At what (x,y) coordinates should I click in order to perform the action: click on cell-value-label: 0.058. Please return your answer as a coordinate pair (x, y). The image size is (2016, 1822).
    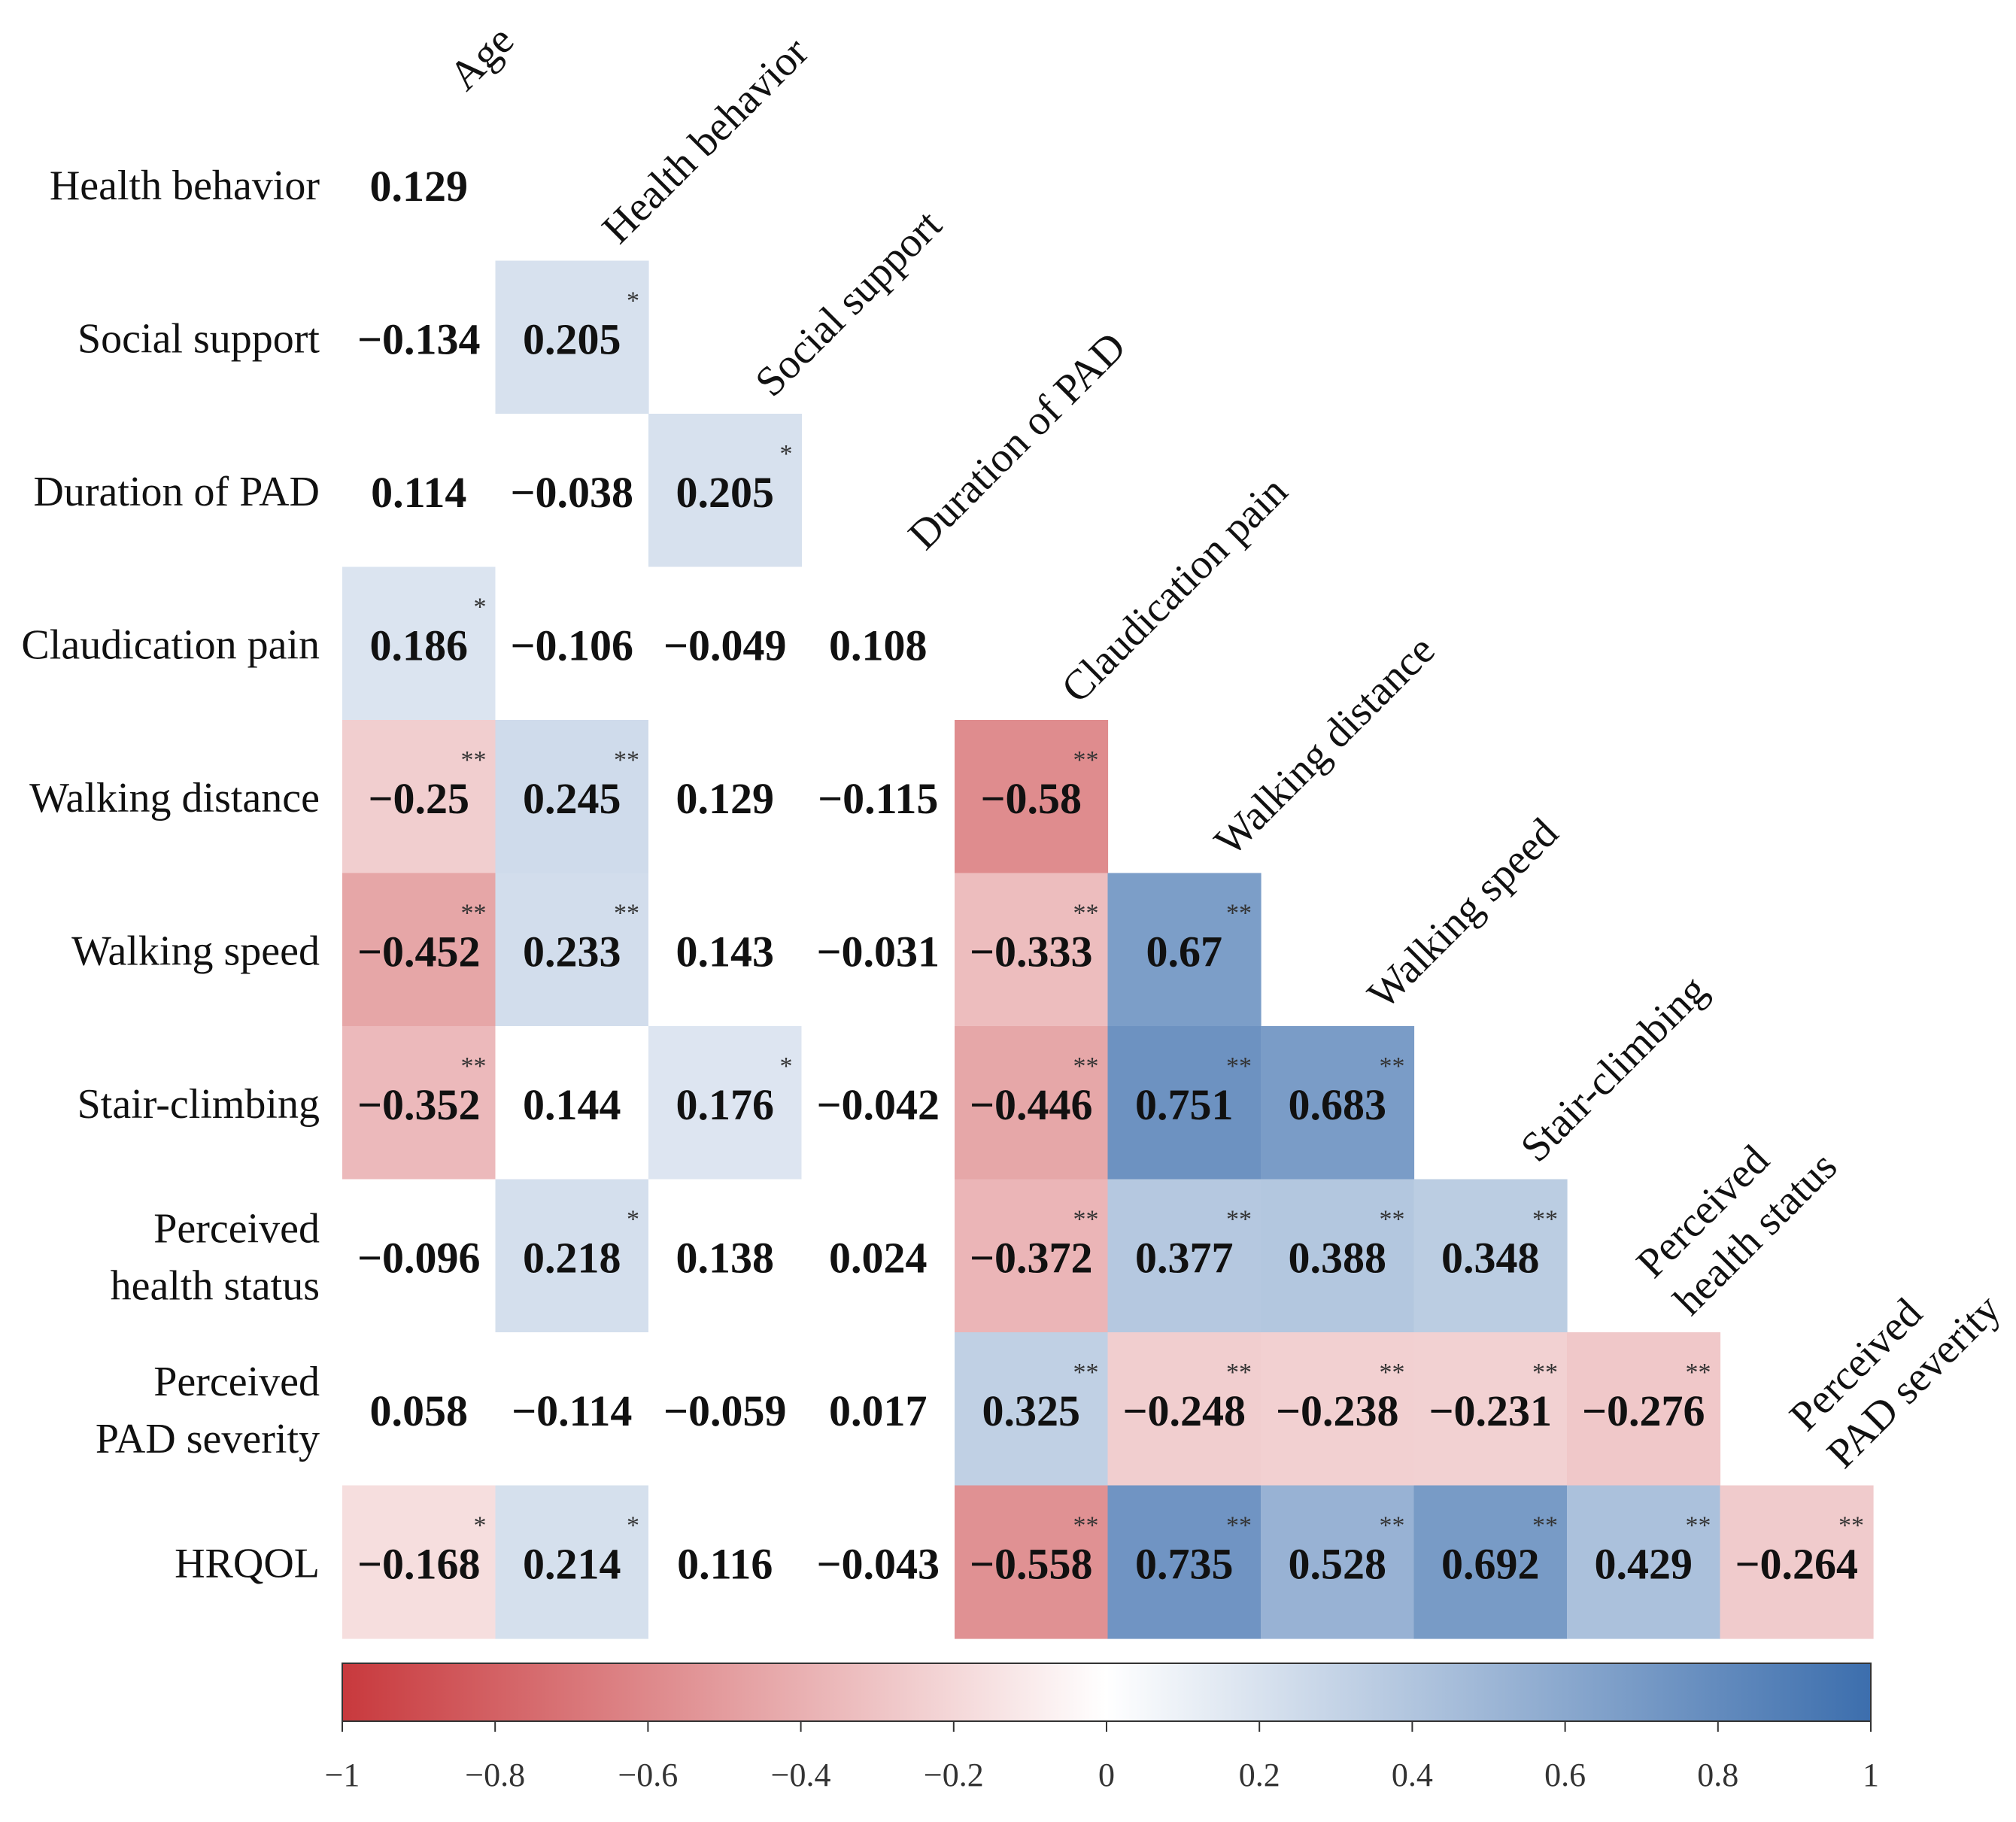
    Looking at the image, I should click on (419, 1410).